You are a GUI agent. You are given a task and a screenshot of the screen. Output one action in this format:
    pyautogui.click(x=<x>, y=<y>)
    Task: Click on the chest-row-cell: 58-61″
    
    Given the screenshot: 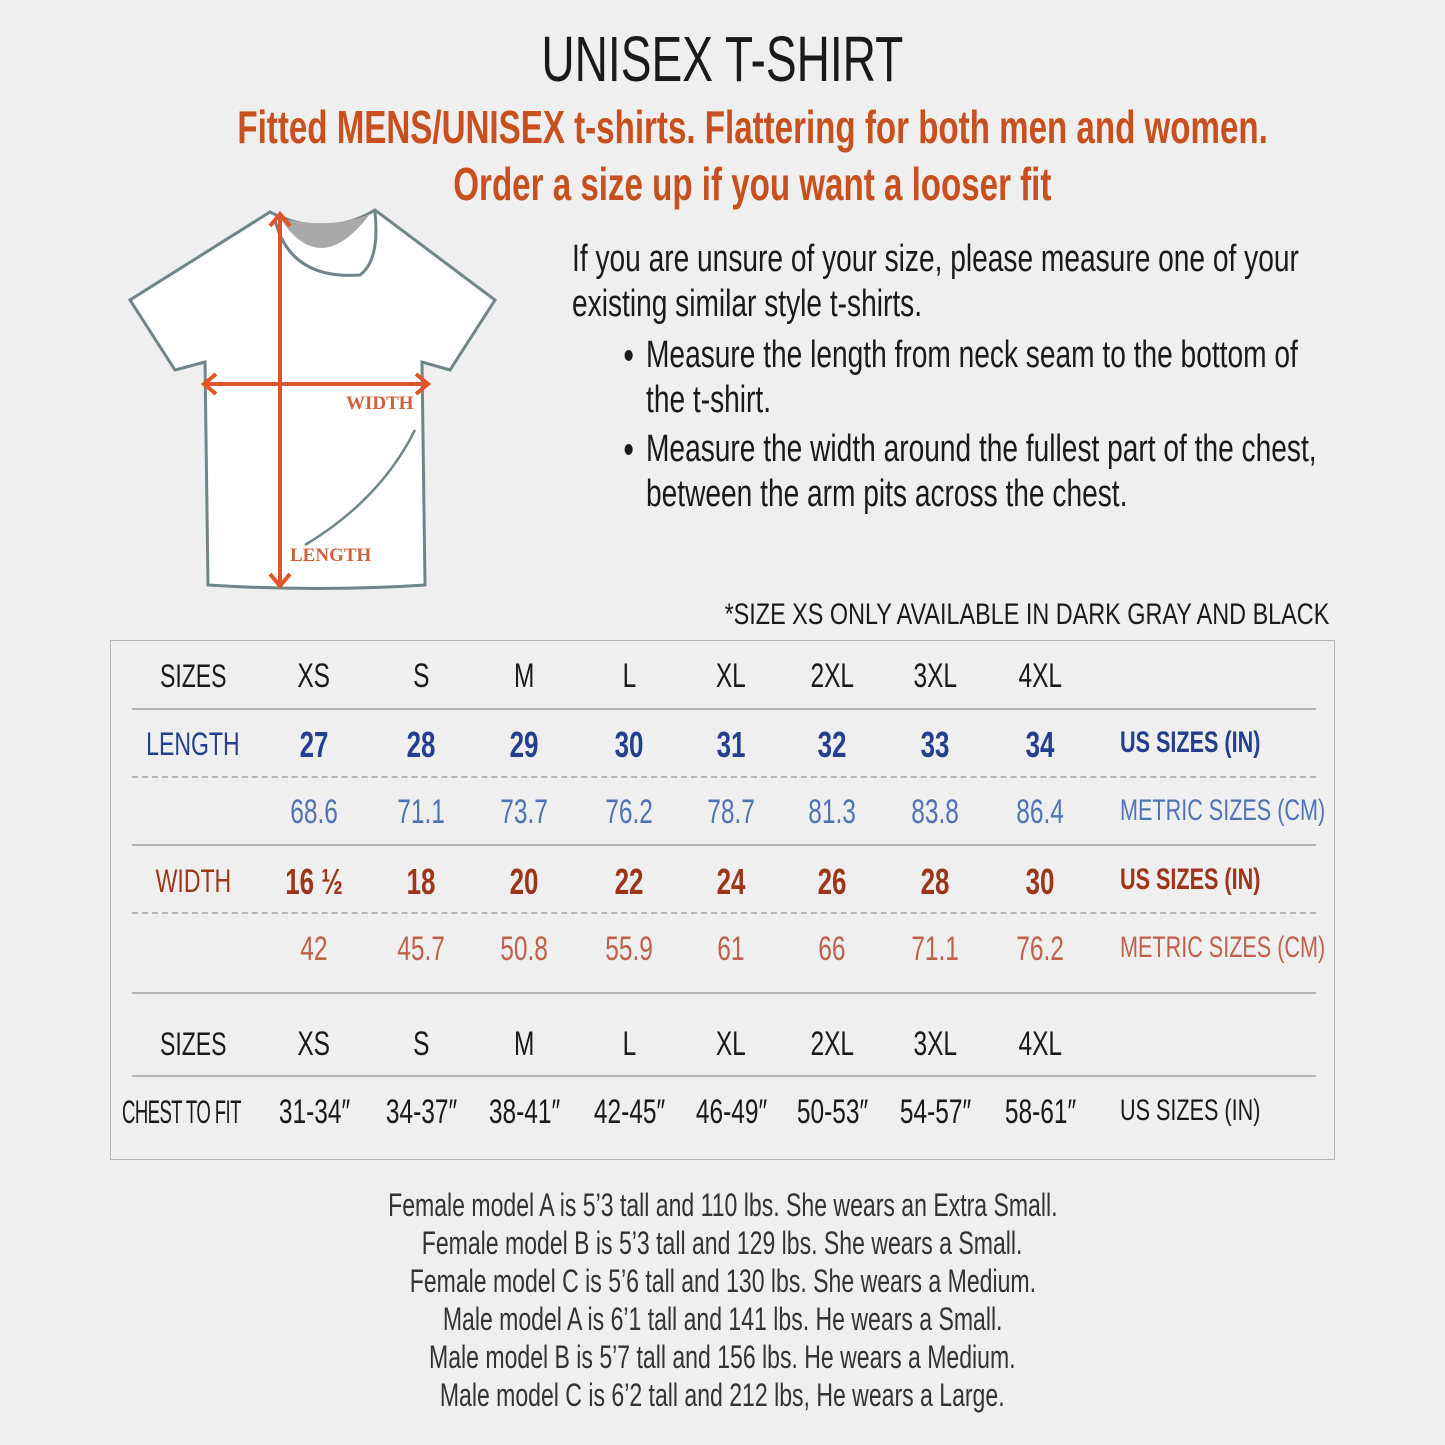 What is the action you would take?
    pyautogui.click(x=1040, y=1112)
    